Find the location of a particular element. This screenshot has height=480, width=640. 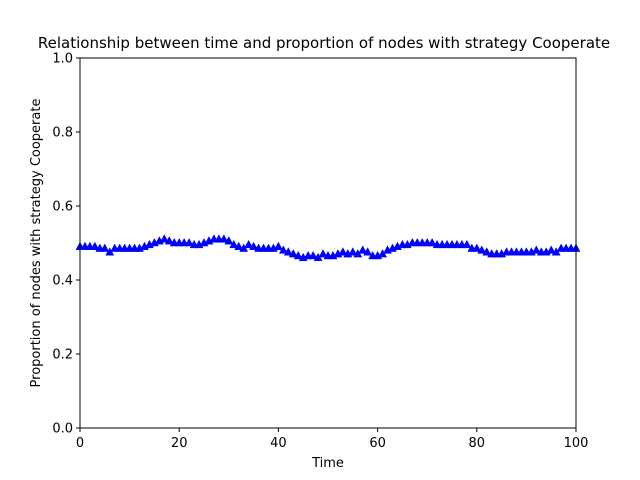

x-tick-label: 20 is located at coordinates (179, 443).